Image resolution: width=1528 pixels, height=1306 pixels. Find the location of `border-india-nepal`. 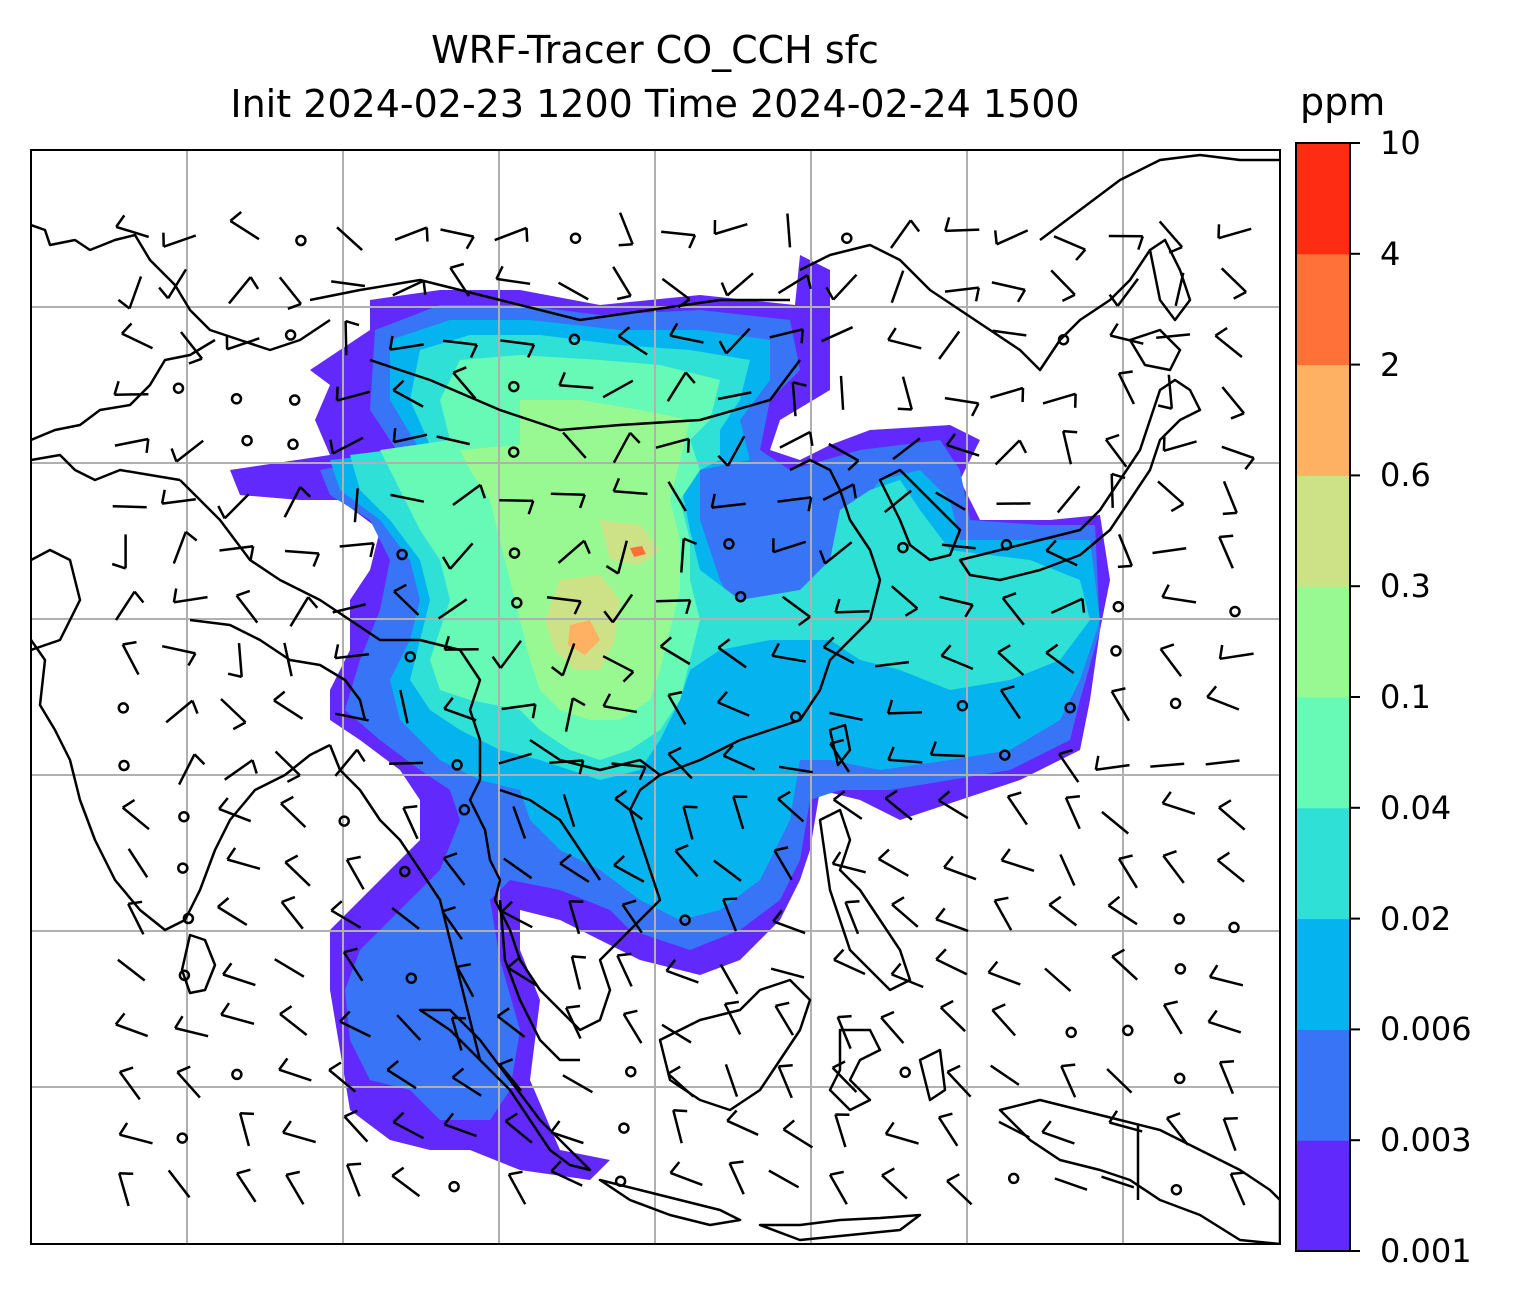

border-india-nepal is located at coordinates (278, 669).